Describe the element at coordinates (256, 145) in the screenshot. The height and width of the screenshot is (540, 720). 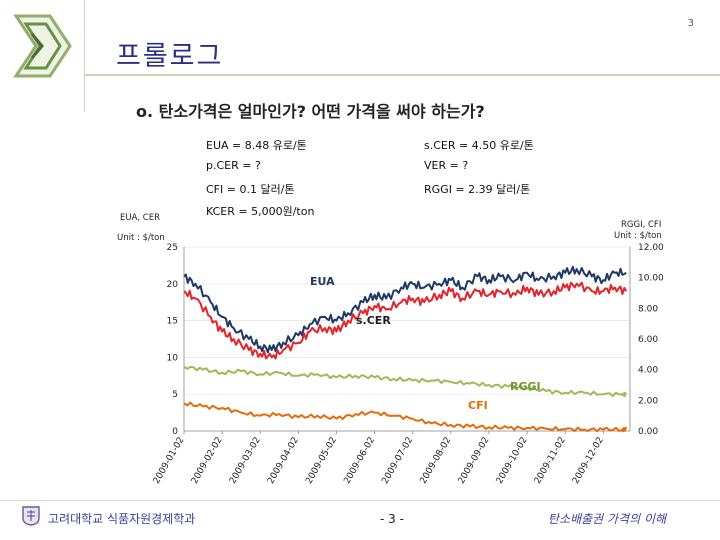
I see `price-eua: EUA = 8.48 유로/톤` at that location.